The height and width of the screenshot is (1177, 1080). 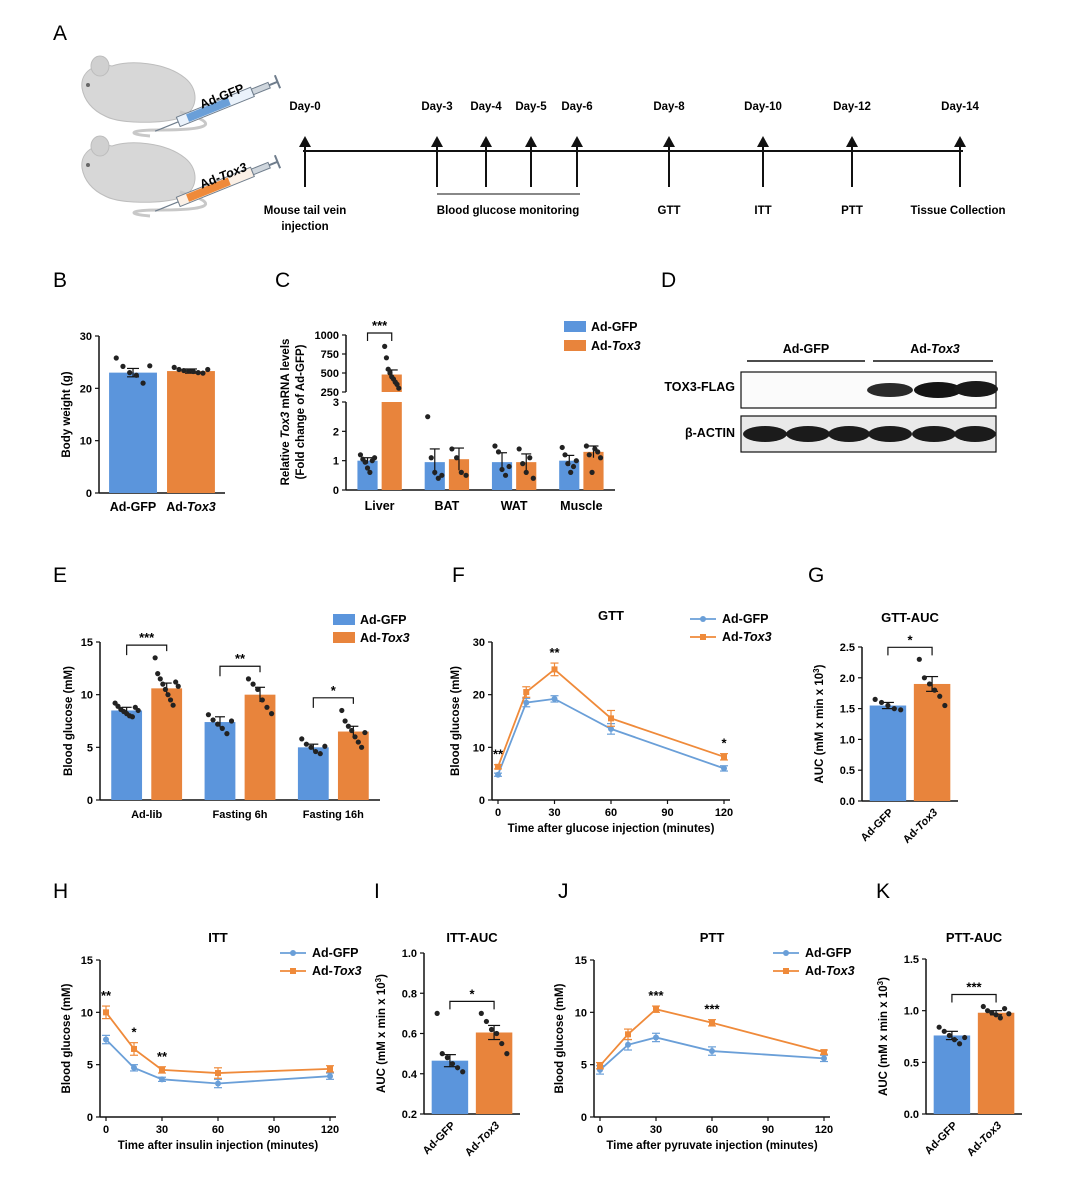 I want to click on x-axis-label: Time after insulin injection (minutes), so click(x=218, y=1146).